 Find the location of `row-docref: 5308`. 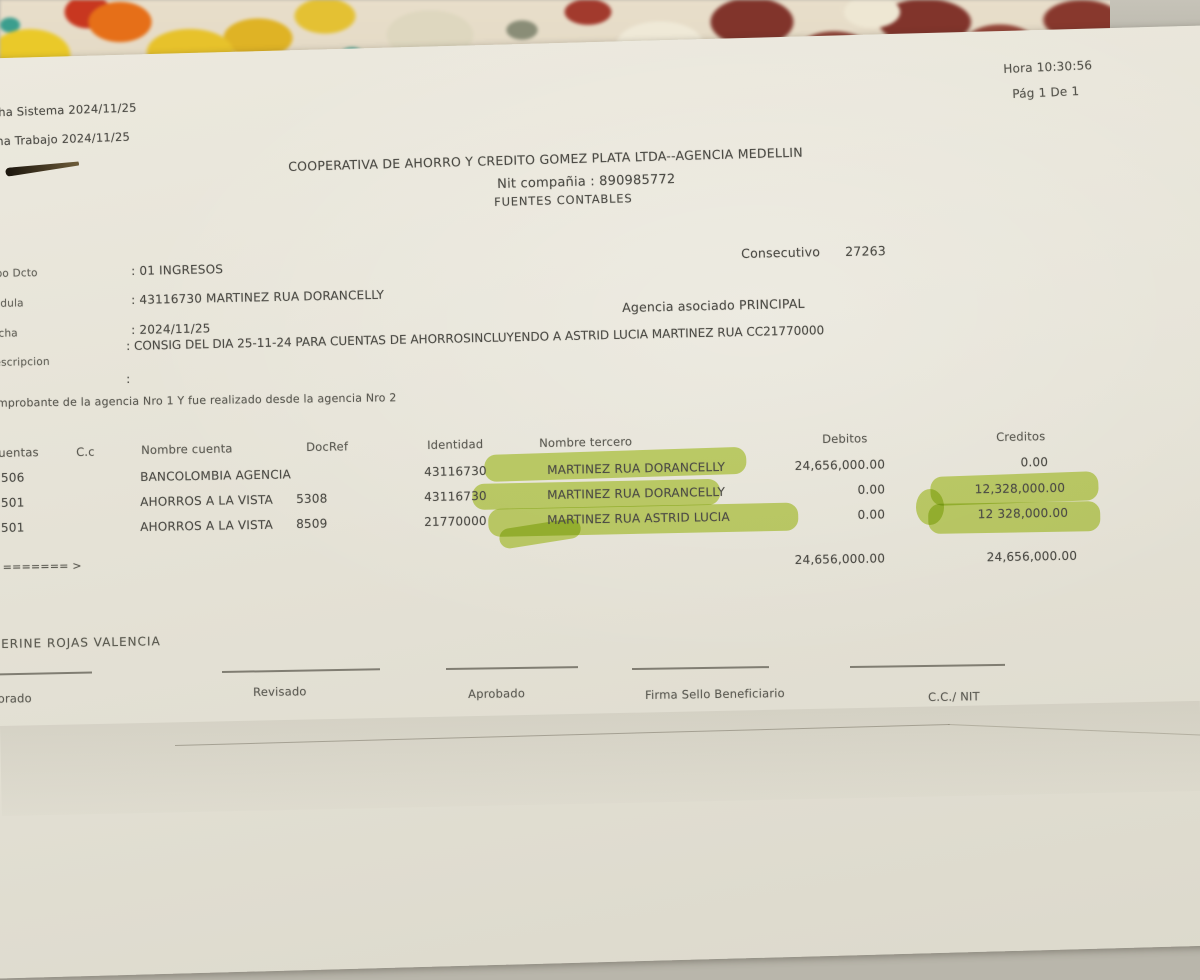

row-docref: 5308 is located at coordinates (312, 498).